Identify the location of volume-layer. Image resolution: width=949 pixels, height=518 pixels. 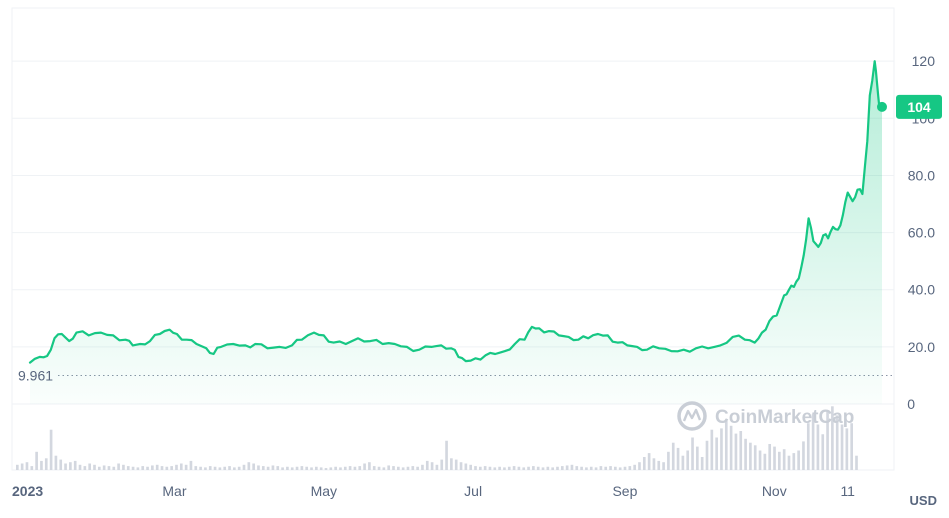
(437, 438).